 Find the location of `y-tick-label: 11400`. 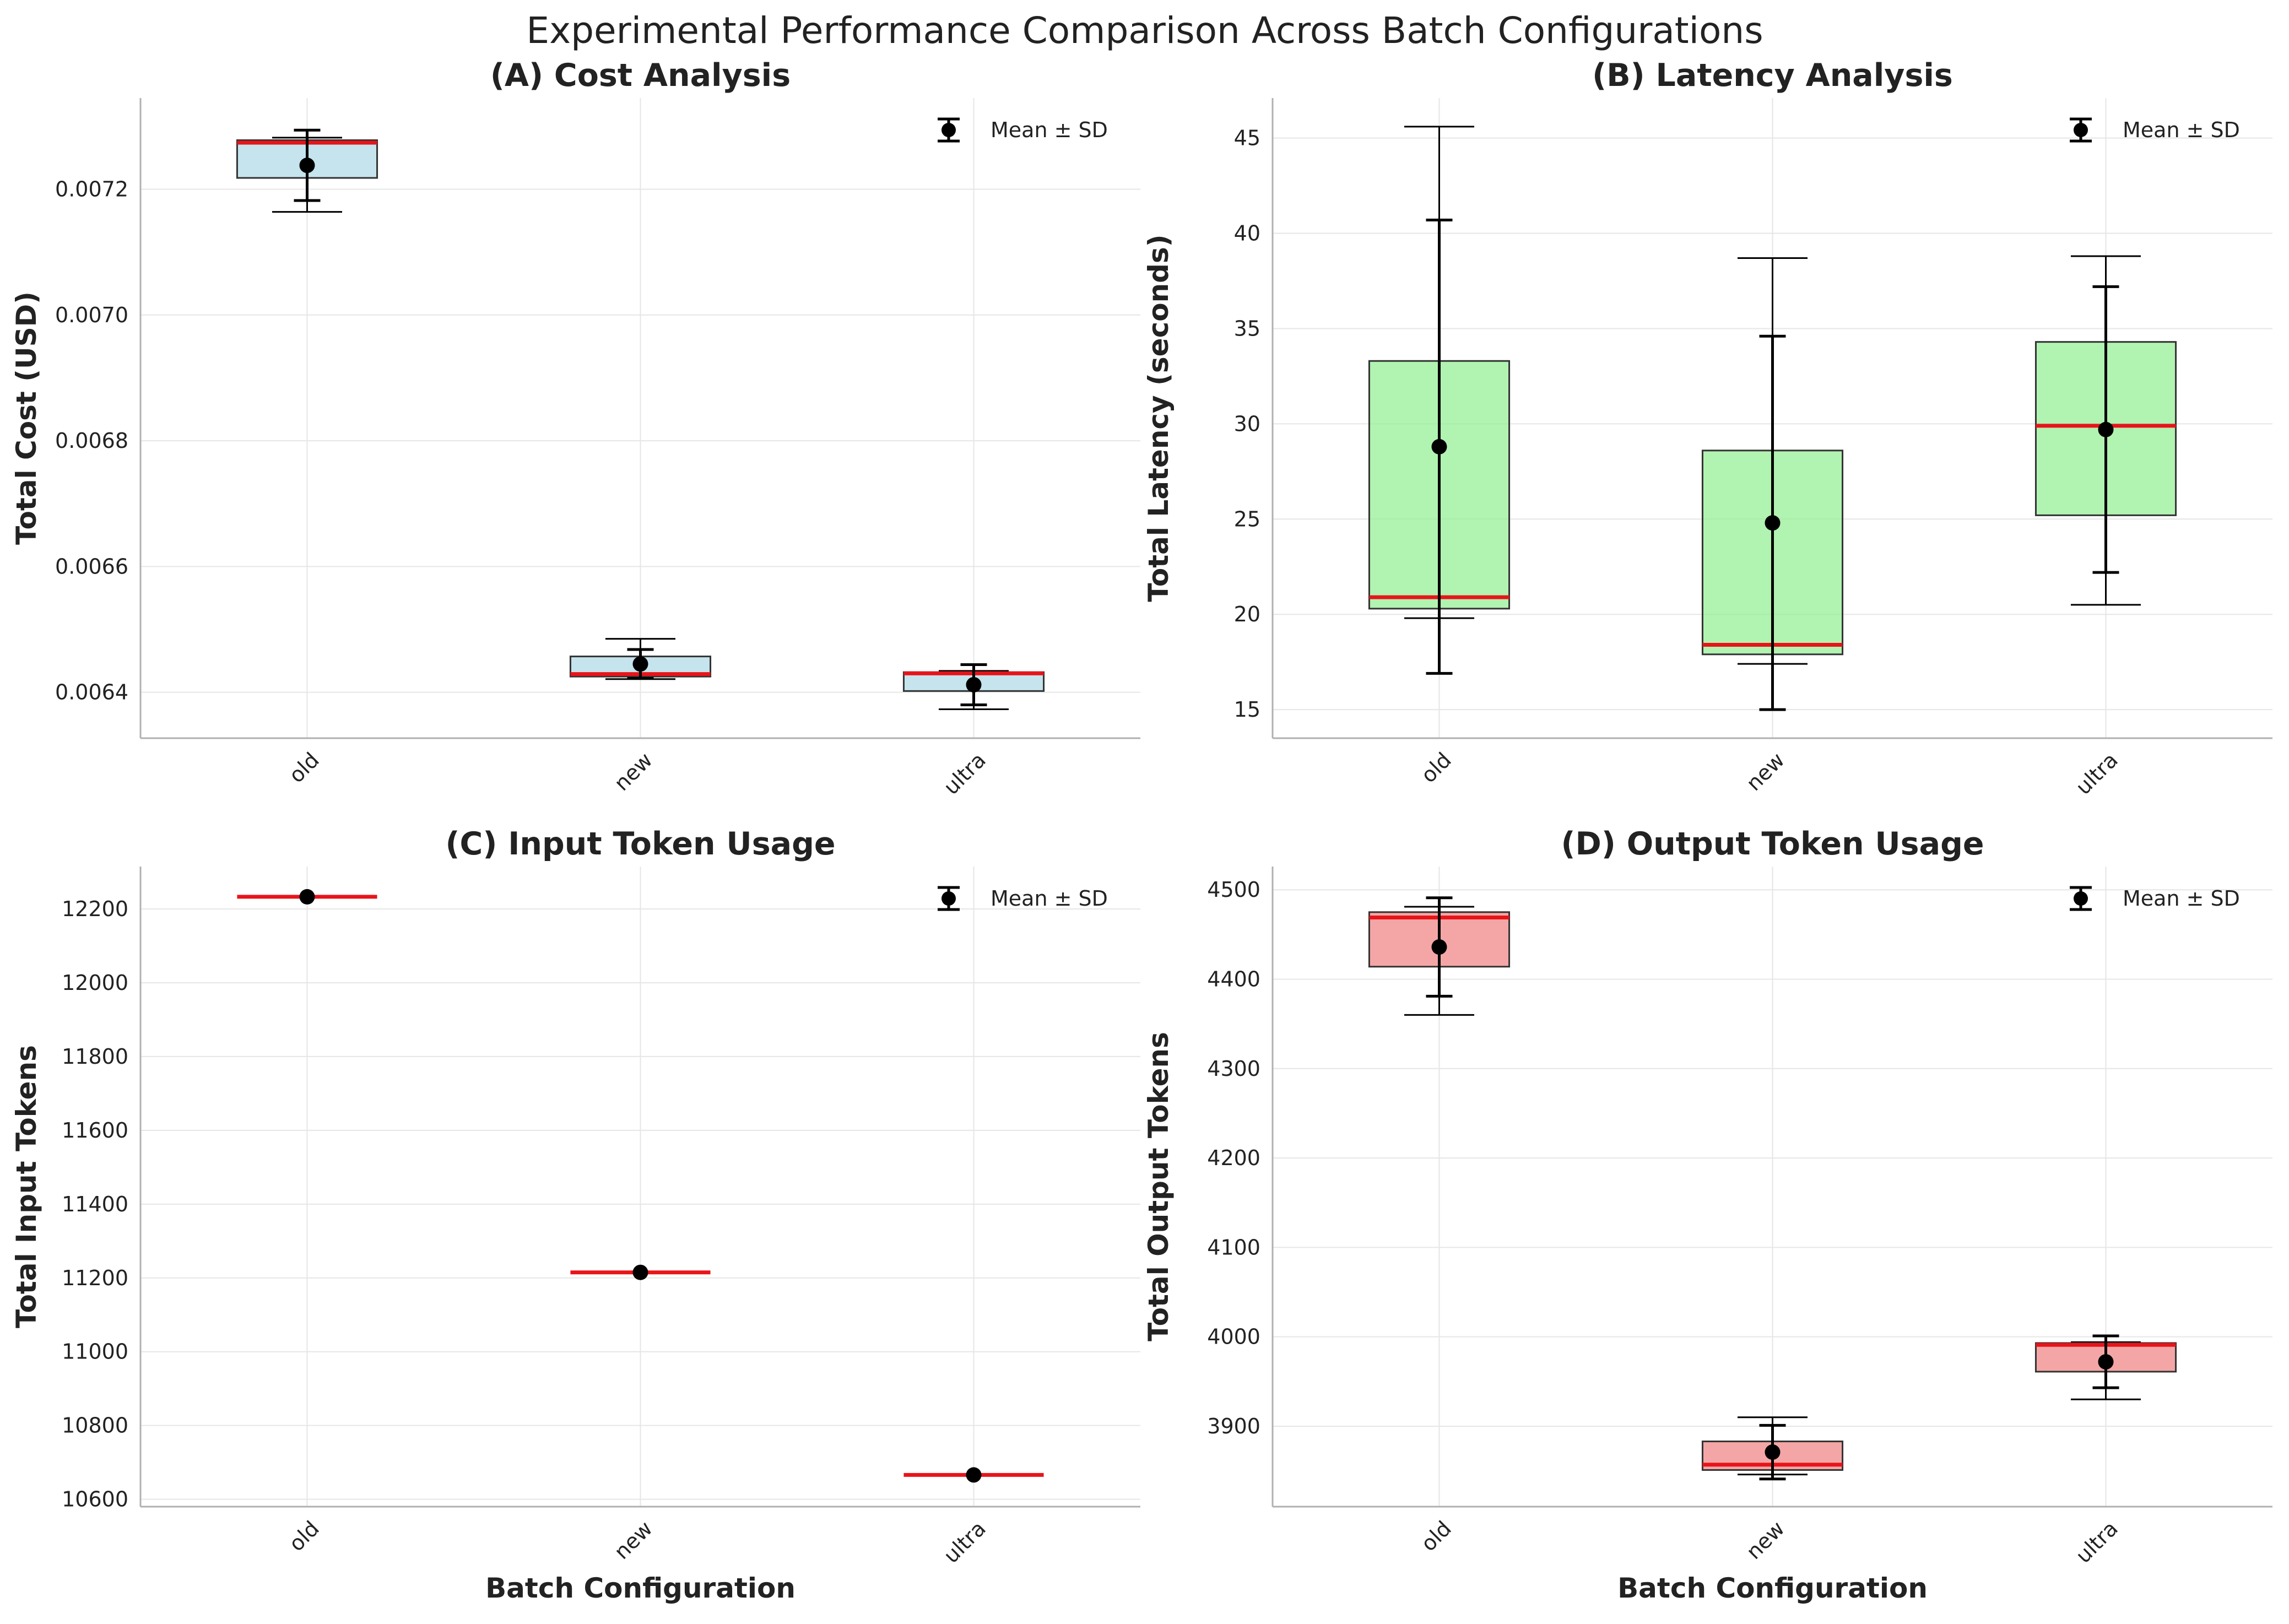

y-tick-label: 11400 is located at coordinates (95, 1204).